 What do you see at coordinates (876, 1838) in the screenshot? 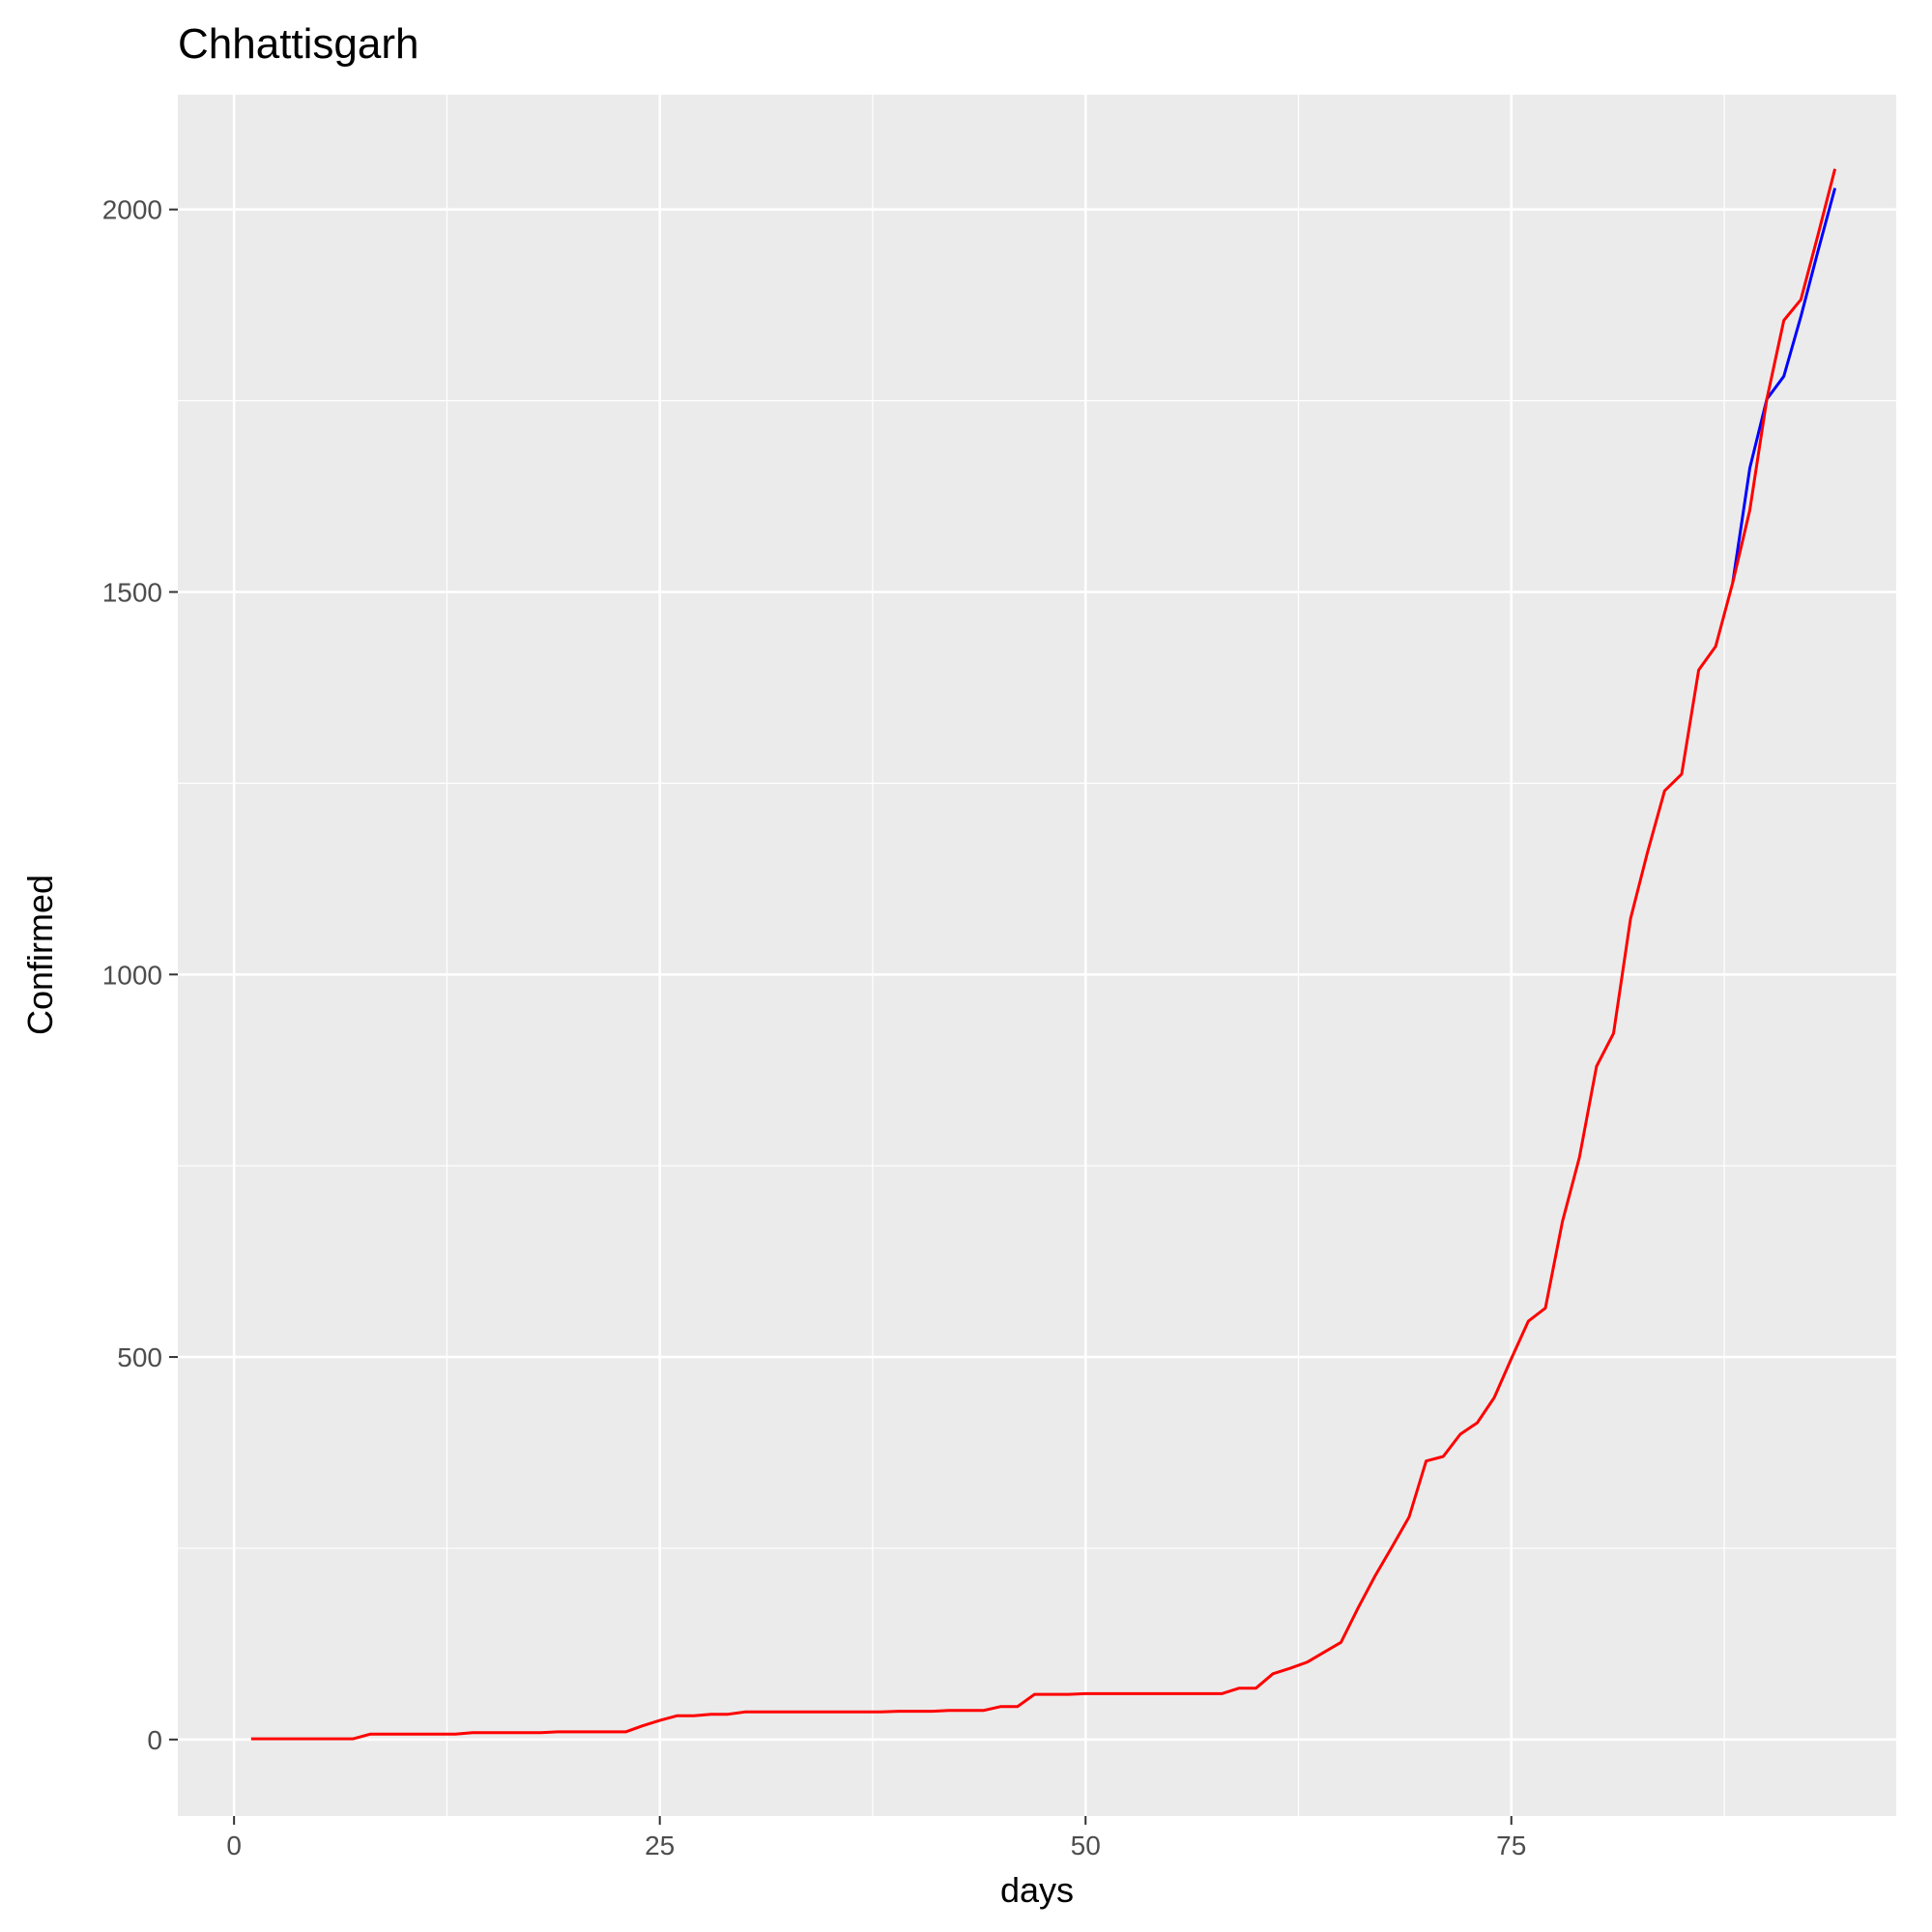
I see `x-axis: 0 25 50 75` at bounding box center [876, 1838].